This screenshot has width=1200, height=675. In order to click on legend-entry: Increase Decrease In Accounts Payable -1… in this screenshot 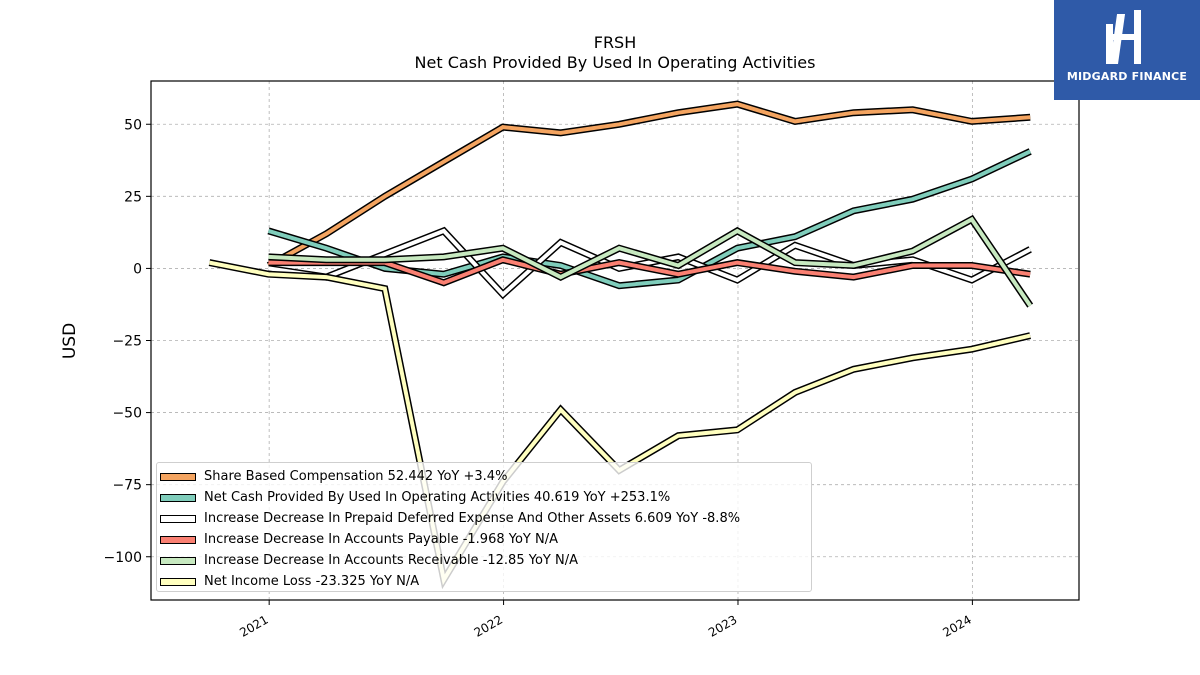, I will do `click(484, 539)`.